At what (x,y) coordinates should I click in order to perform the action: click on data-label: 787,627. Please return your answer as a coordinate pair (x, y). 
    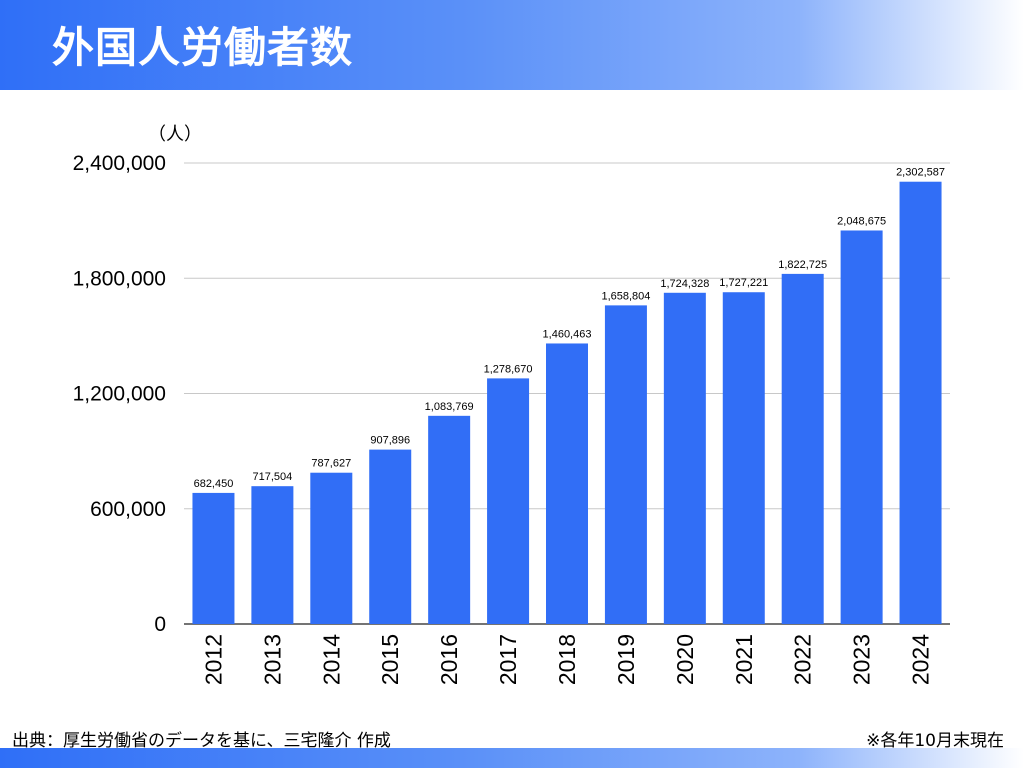
    Looking at the image, I should click on (331, 464).